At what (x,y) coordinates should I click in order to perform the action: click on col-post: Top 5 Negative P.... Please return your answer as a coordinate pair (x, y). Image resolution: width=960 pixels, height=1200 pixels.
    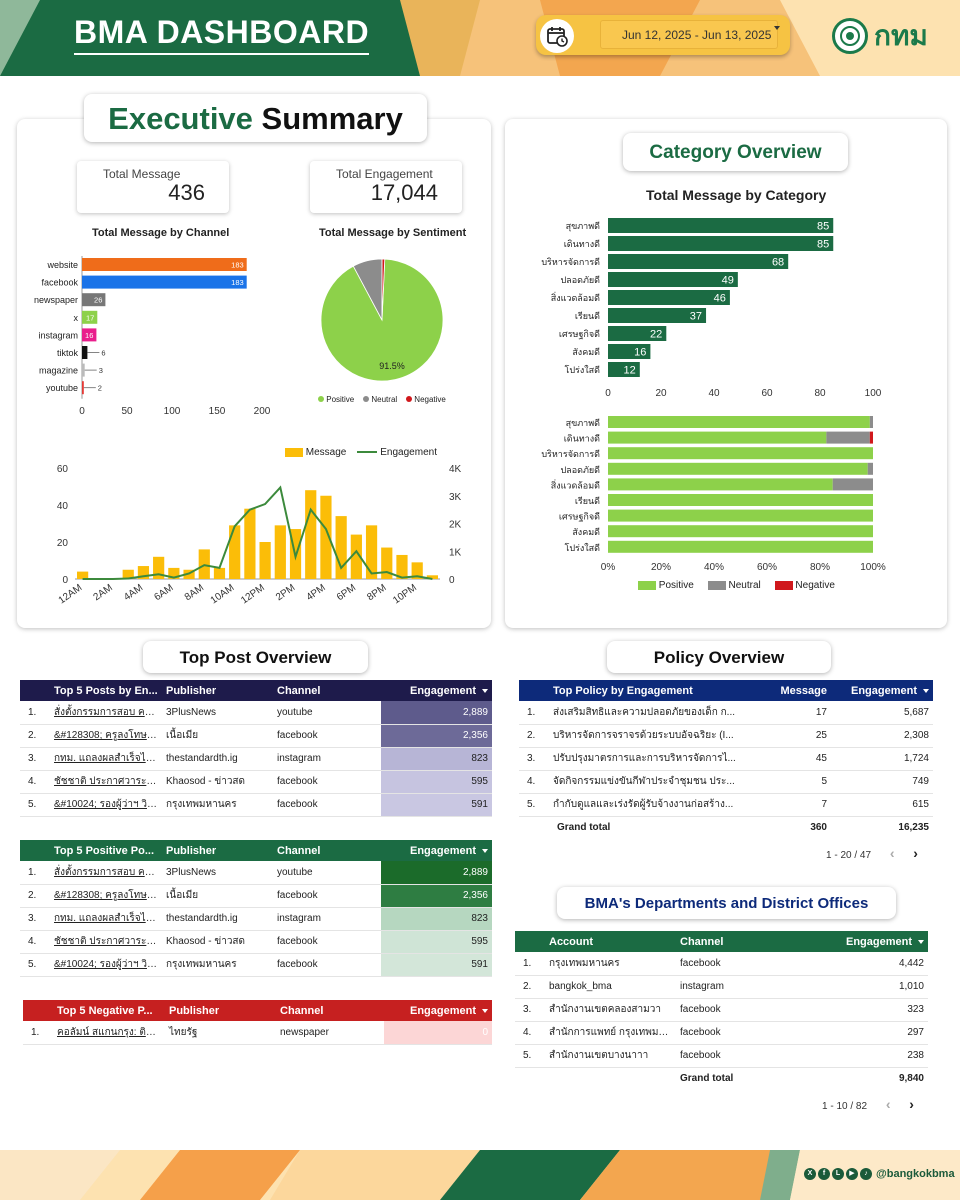
    Looking at the image, I should click on (105, 1010).